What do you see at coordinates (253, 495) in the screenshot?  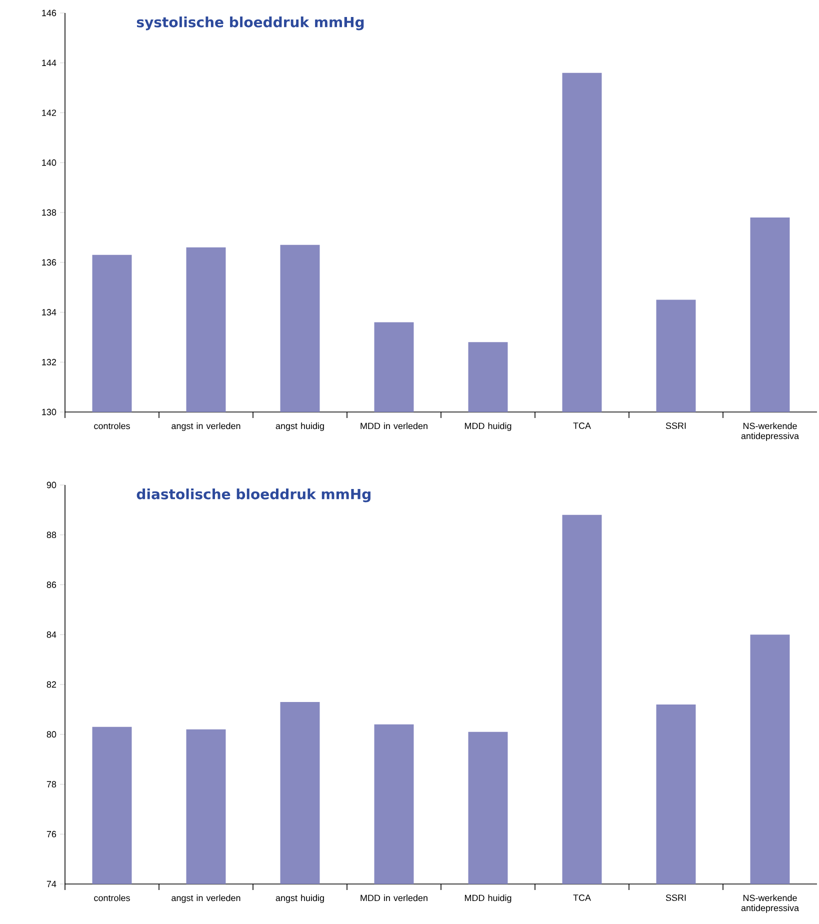 I see `chart-title: diastolische bloeddruk mmHg` at bounding box center [253, 495].